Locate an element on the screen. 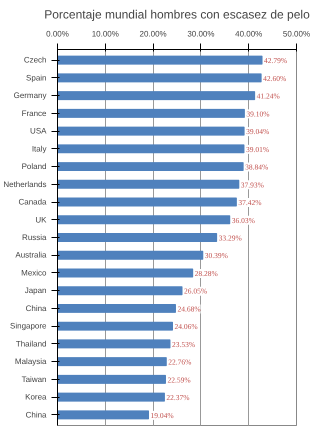  x-tick-label: 40.00% is located at coordinates (248, 34).